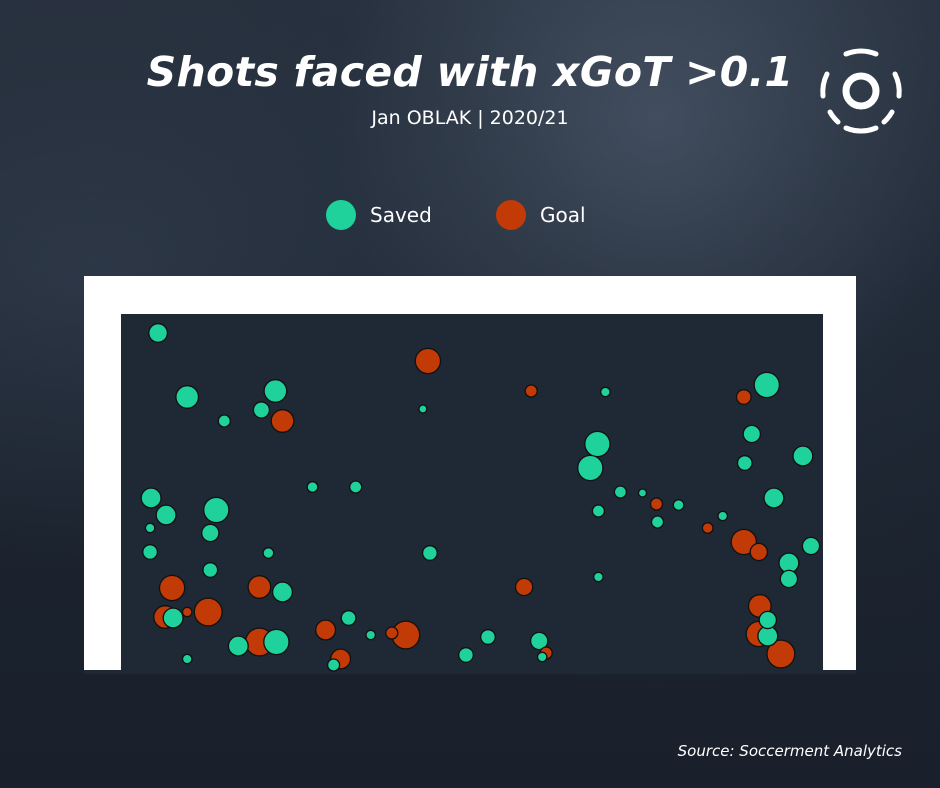 The image size is (940, 788). I want to click on legend-item-goal: Goal, so click(556, 215).